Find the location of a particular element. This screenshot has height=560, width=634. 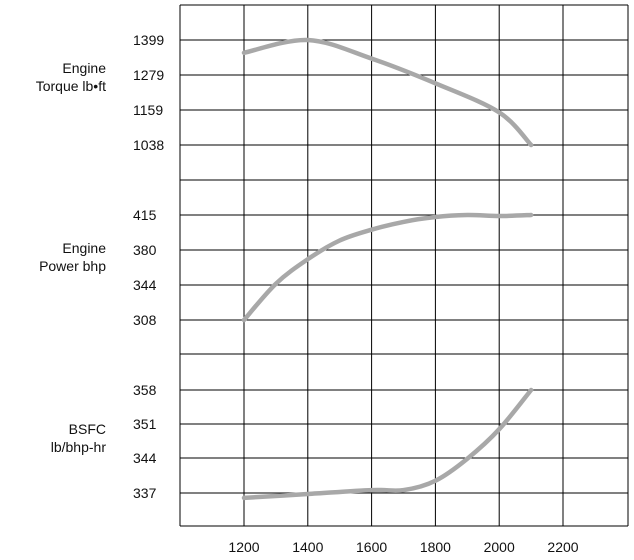

panel-3-ylabel-line-1: BSFC is located at coordinates (87, 429).